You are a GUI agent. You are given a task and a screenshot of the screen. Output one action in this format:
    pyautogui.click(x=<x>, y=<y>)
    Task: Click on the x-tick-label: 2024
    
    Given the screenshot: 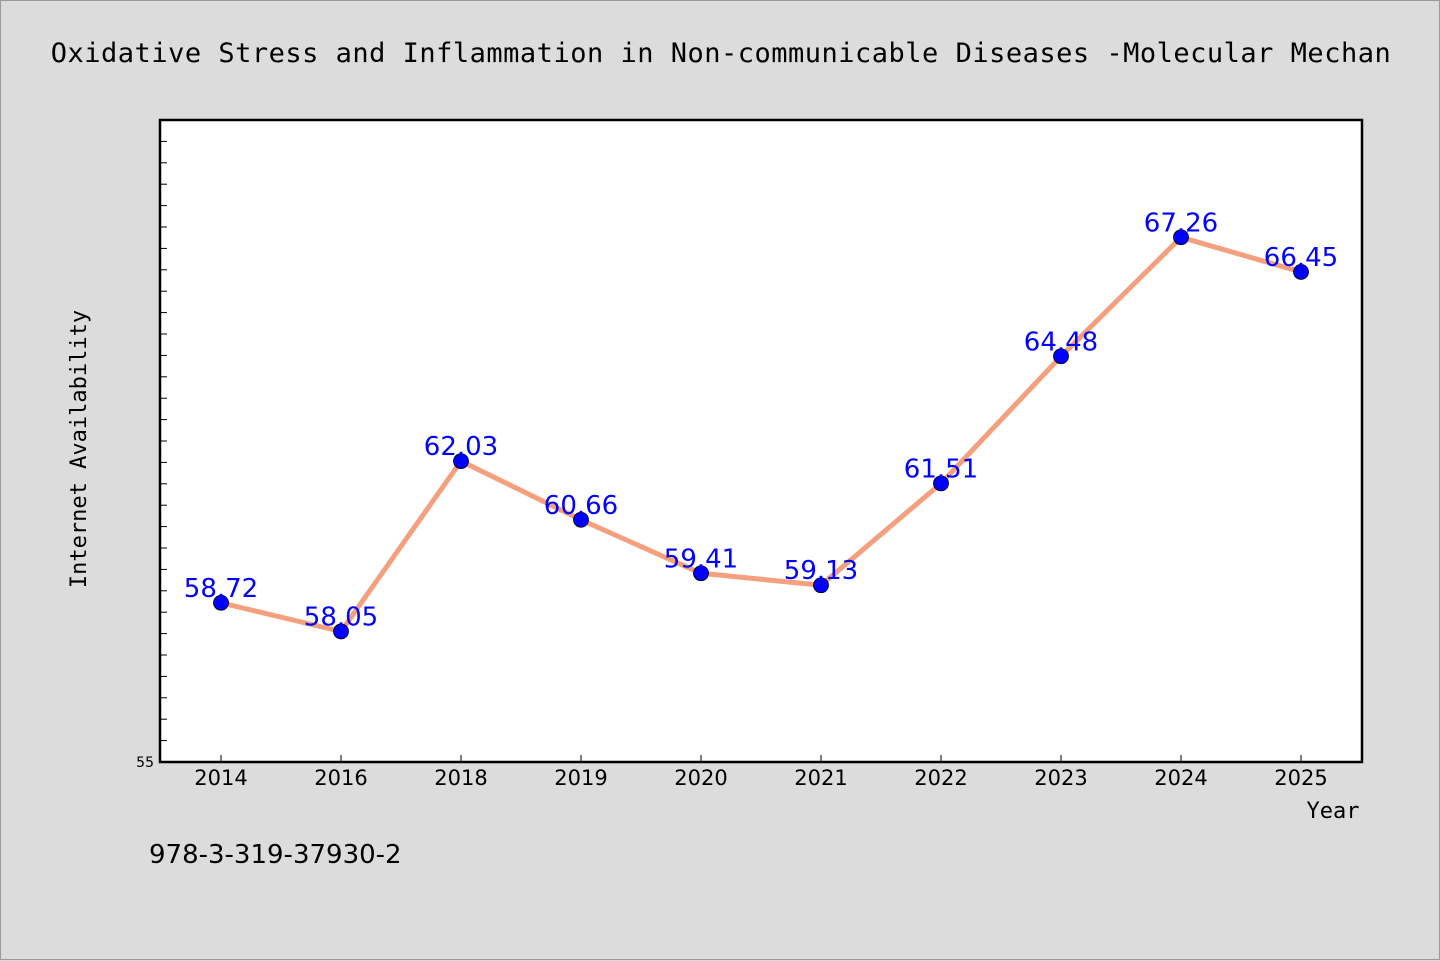 What is the action you would take?
    pyautogui.click(x=1180, y=778)
    